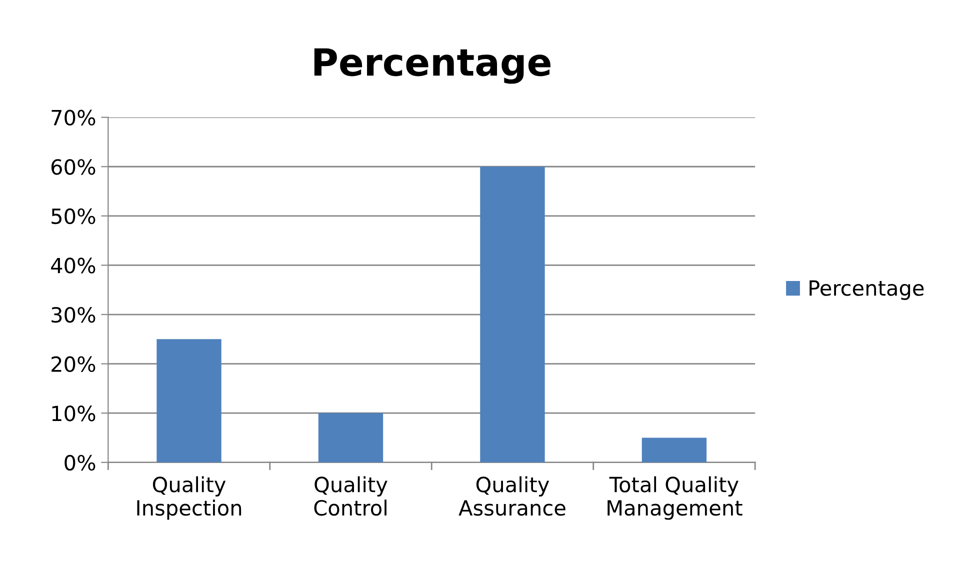 Image resolution: width=957 pixels, height=578 pixels. What do you see at coordinates (512, 496) in the screenshot?
I see `x-tick-label: Quality Assurance` at bounding box center [512, 496].